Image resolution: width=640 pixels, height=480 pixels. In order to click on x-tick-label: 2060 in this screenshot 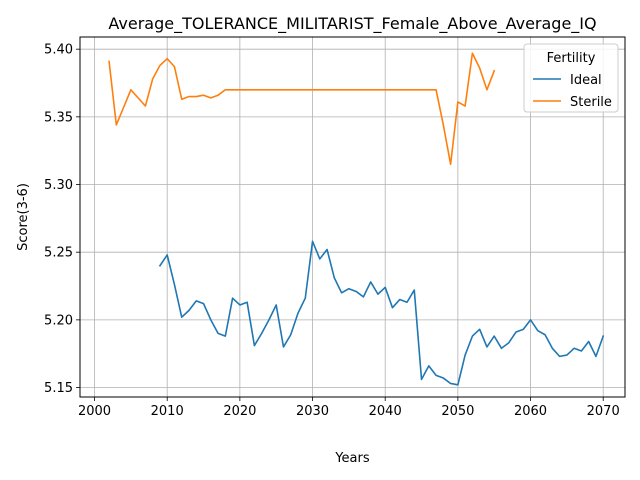, I will do `click(530, 411)`.